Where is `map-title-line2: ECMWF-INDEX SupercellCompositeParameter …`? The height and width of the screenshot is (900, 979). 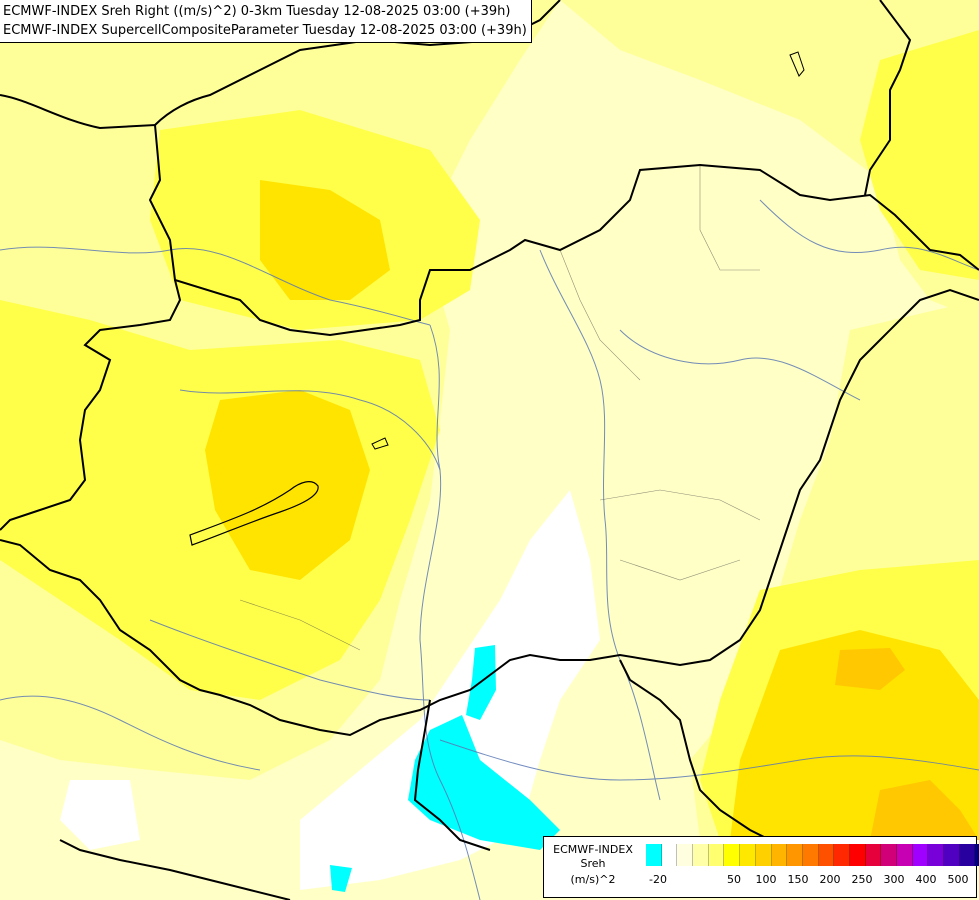 map-title-line2: ECMWF-INDEX SupercellCompositeParameter … is located at coordinates (265, 30).